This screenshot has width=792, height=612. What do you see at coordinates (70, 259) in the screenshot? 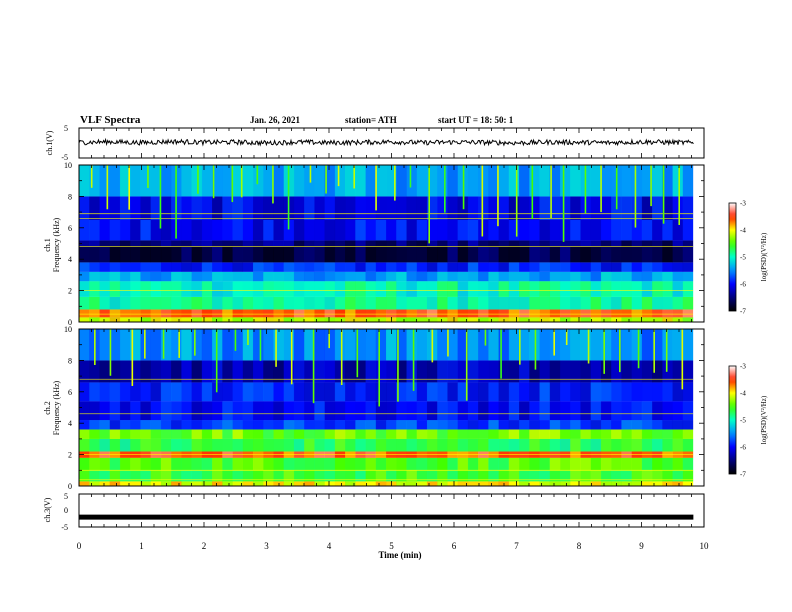
I see `ch1-spec-ytick: 4` at bounding box center [70, 259].